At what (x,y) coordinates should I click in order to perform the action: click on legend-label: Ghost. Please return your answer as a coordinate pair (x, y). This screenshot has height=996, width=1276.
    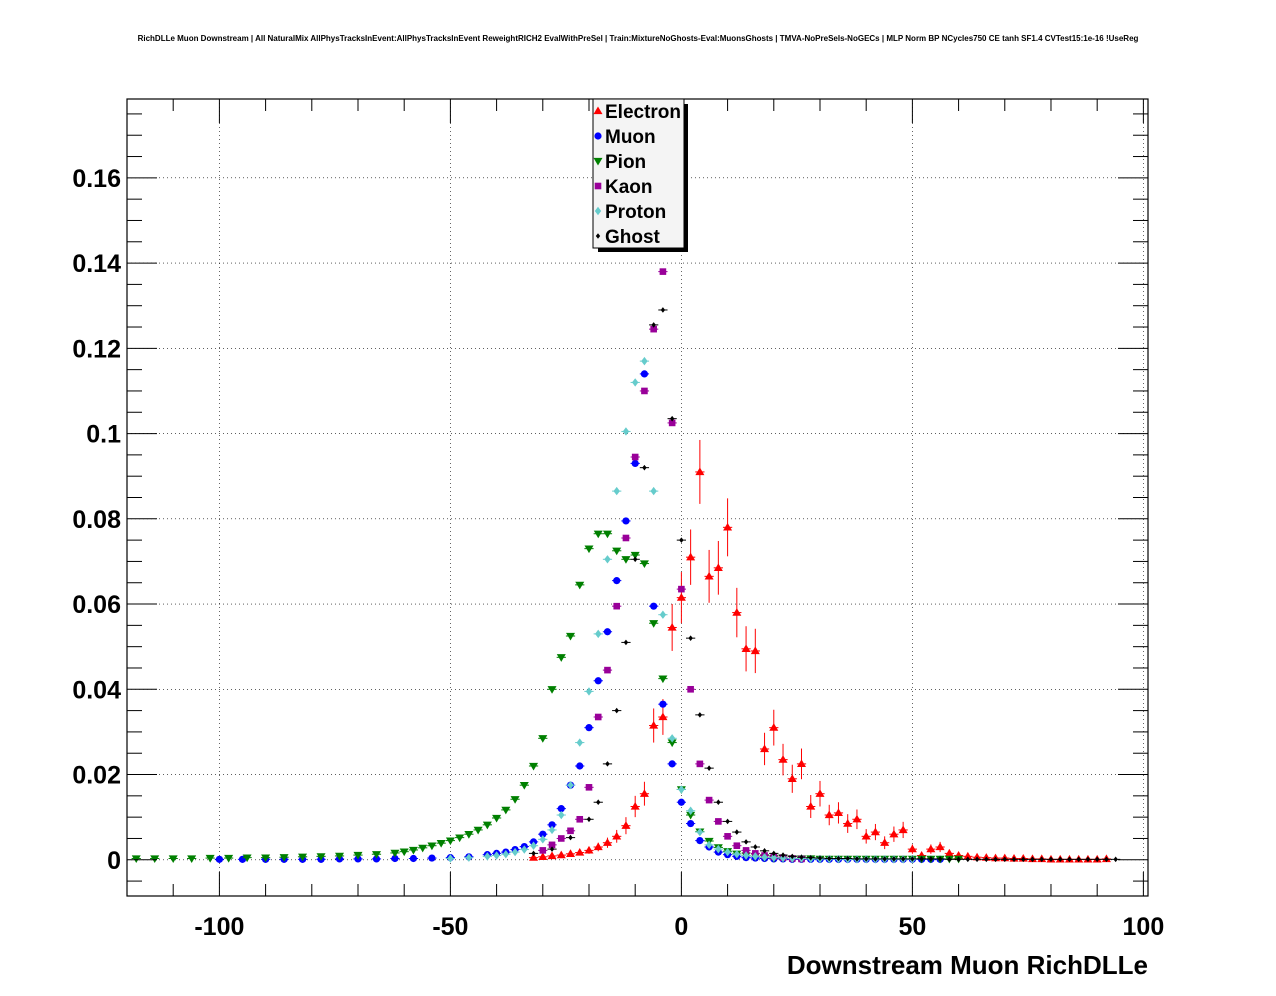
    Looking at the image, I should click on (633, 237).